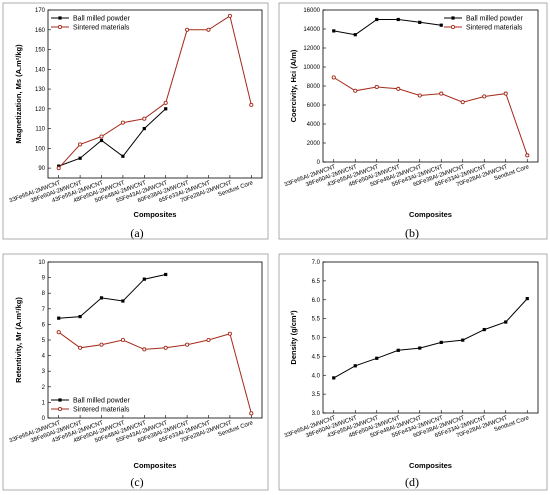 The image size is (550, 495). I want to click on y-tick-label: 8, so click(44, 294).